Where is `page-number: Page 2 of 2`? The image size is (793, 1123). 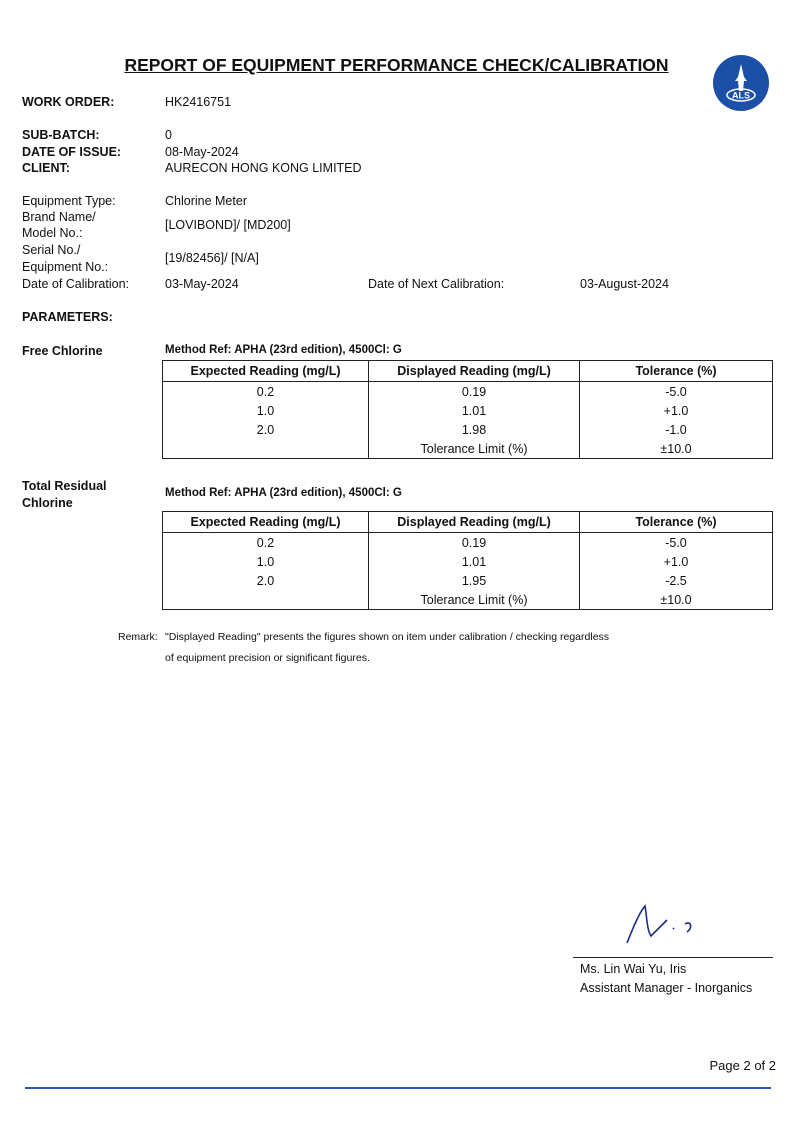 page-number: Page 2 of 2 is located at coordinates (743, 1065).